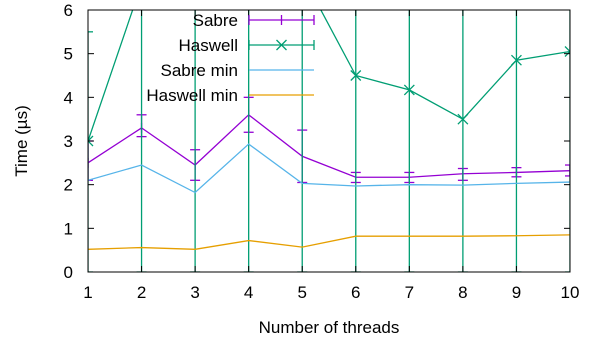 This screenshot has height=341, width=596. What do you see at coordinates (329, 327) in the screenshot?
I see `x-axis-title: Number of threads` at bounding box center [329, 327].